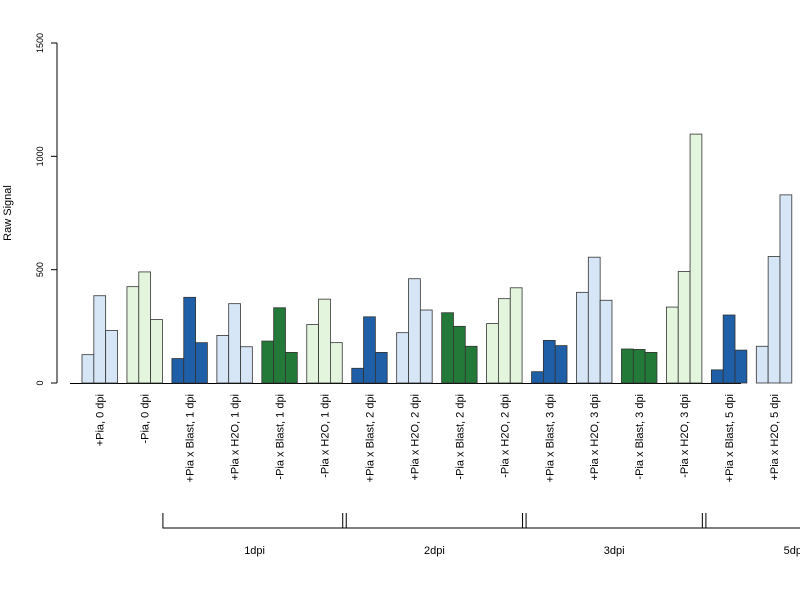 This screenshot has width=800, height=600. I want to click on x-category-label: +Pia x Blast, 5 dpi, so click(730, 438).